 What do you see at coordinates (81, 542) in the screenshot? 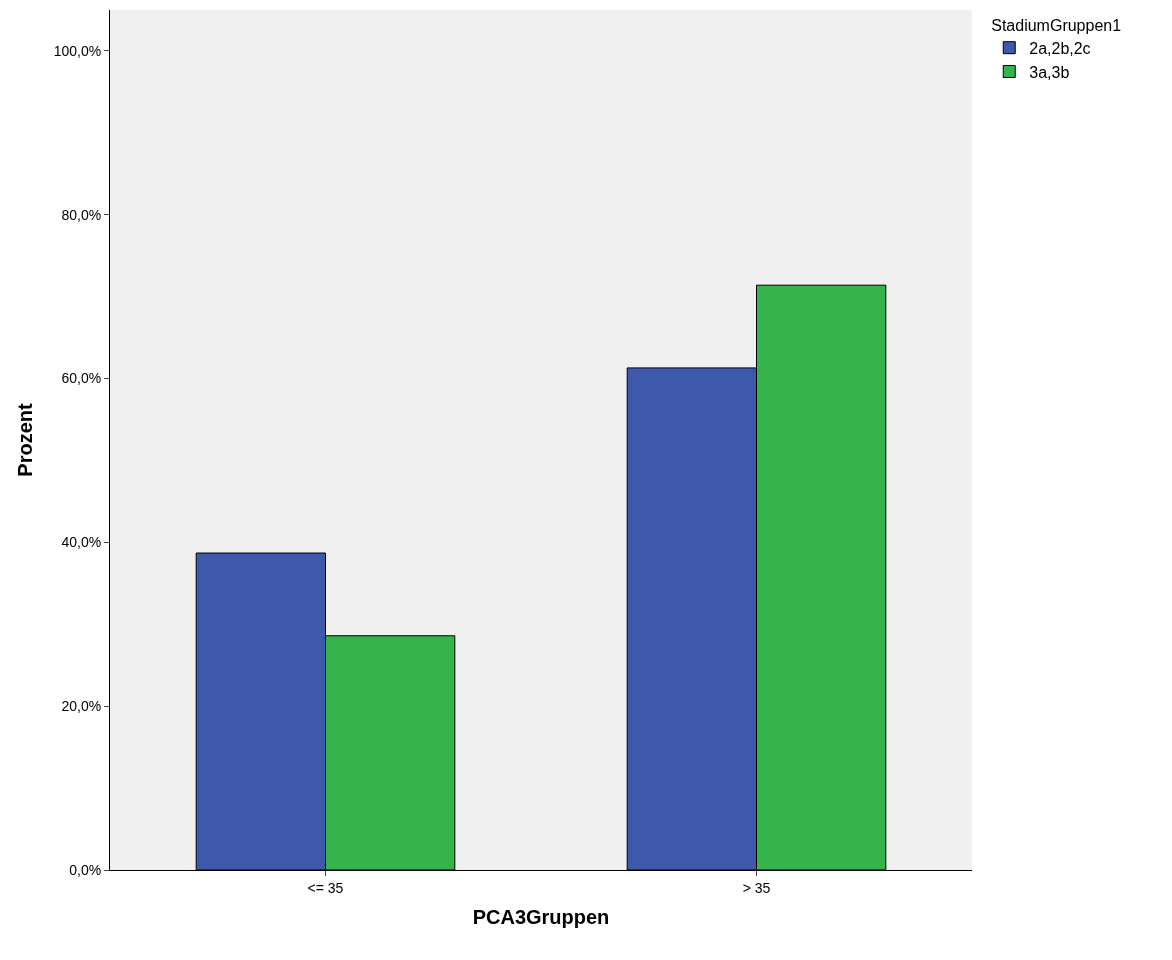
I see `y-tick-label: 40,0%` at bounding box center [81, 542].